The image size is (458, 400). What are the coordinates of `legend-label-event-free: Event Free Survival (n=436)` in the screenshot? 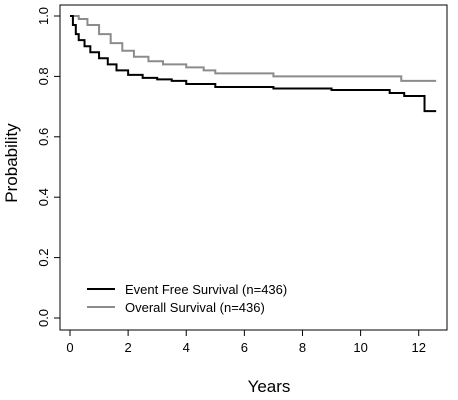 It's located at (206, 289).